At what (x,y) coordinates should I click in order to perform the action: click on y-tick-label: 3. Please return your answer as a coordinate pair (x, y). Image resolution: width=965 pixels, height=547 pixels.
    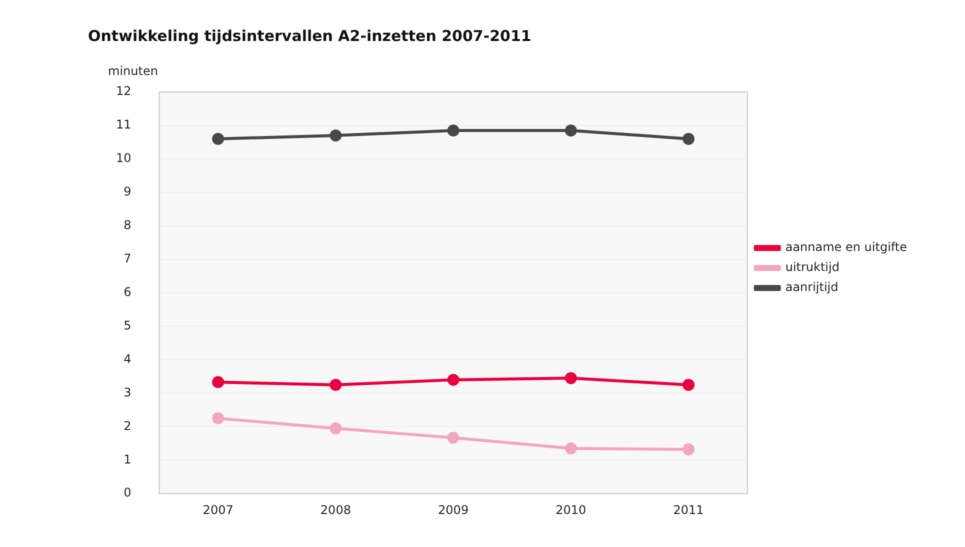
    Looking at the image, I should click on (128, 392).